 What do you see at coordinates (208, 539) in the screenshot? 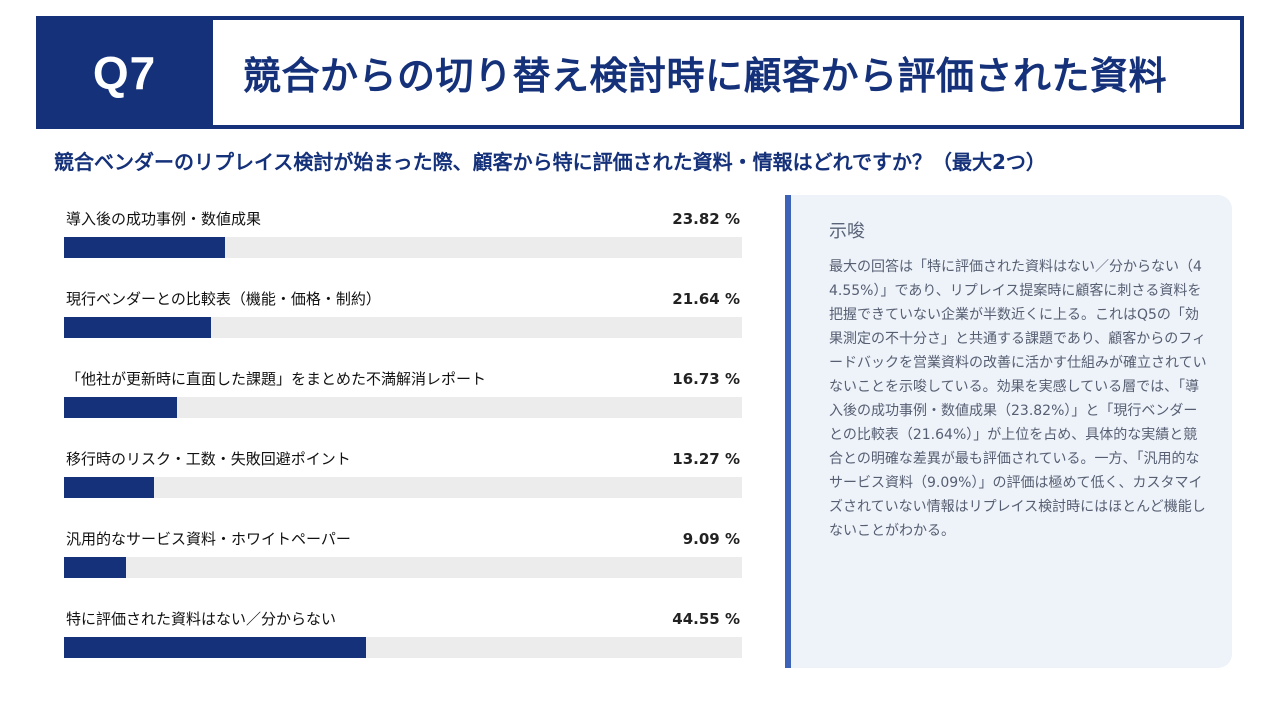
I see `bar-label: 汎用的なサービス資料・ホワイトペーパー` at bounding box center [208, 539].